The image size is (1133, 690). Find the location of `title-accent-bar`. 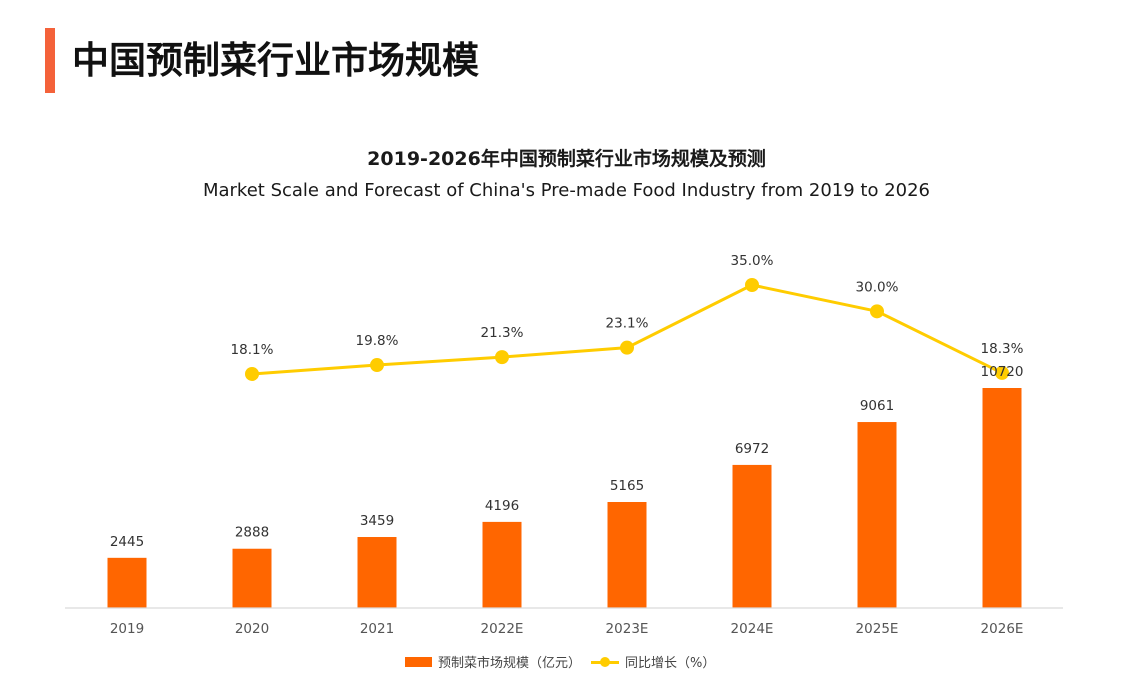

title-accent-bar is located at coordinates (50, 60).